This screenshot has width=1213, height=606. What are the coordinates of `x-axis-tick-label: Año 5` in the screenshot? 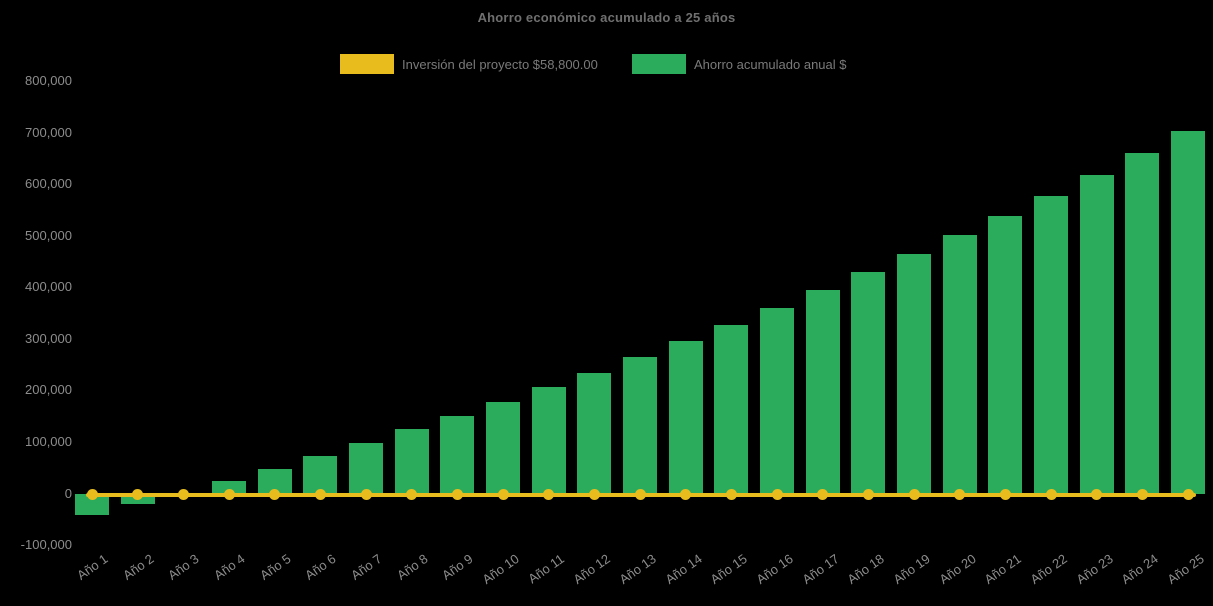 It's located at (275, 567).